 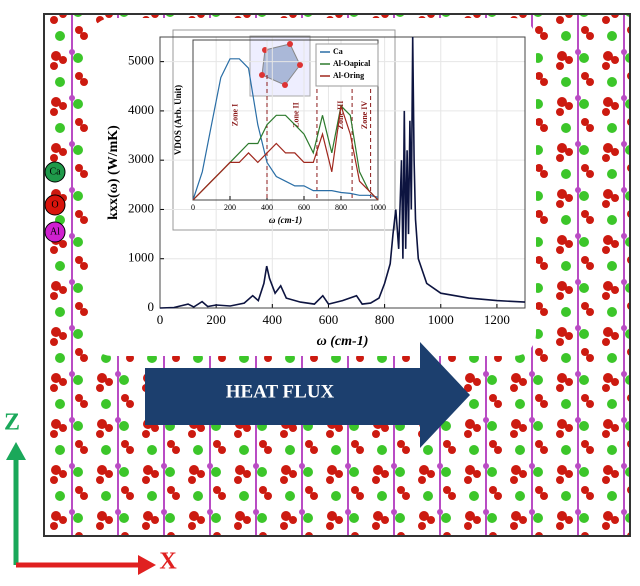 What do you see at coordinates (234, 115) in the screenshot?
I see `zone-label: Zone I` at bounding box center [234, 115].